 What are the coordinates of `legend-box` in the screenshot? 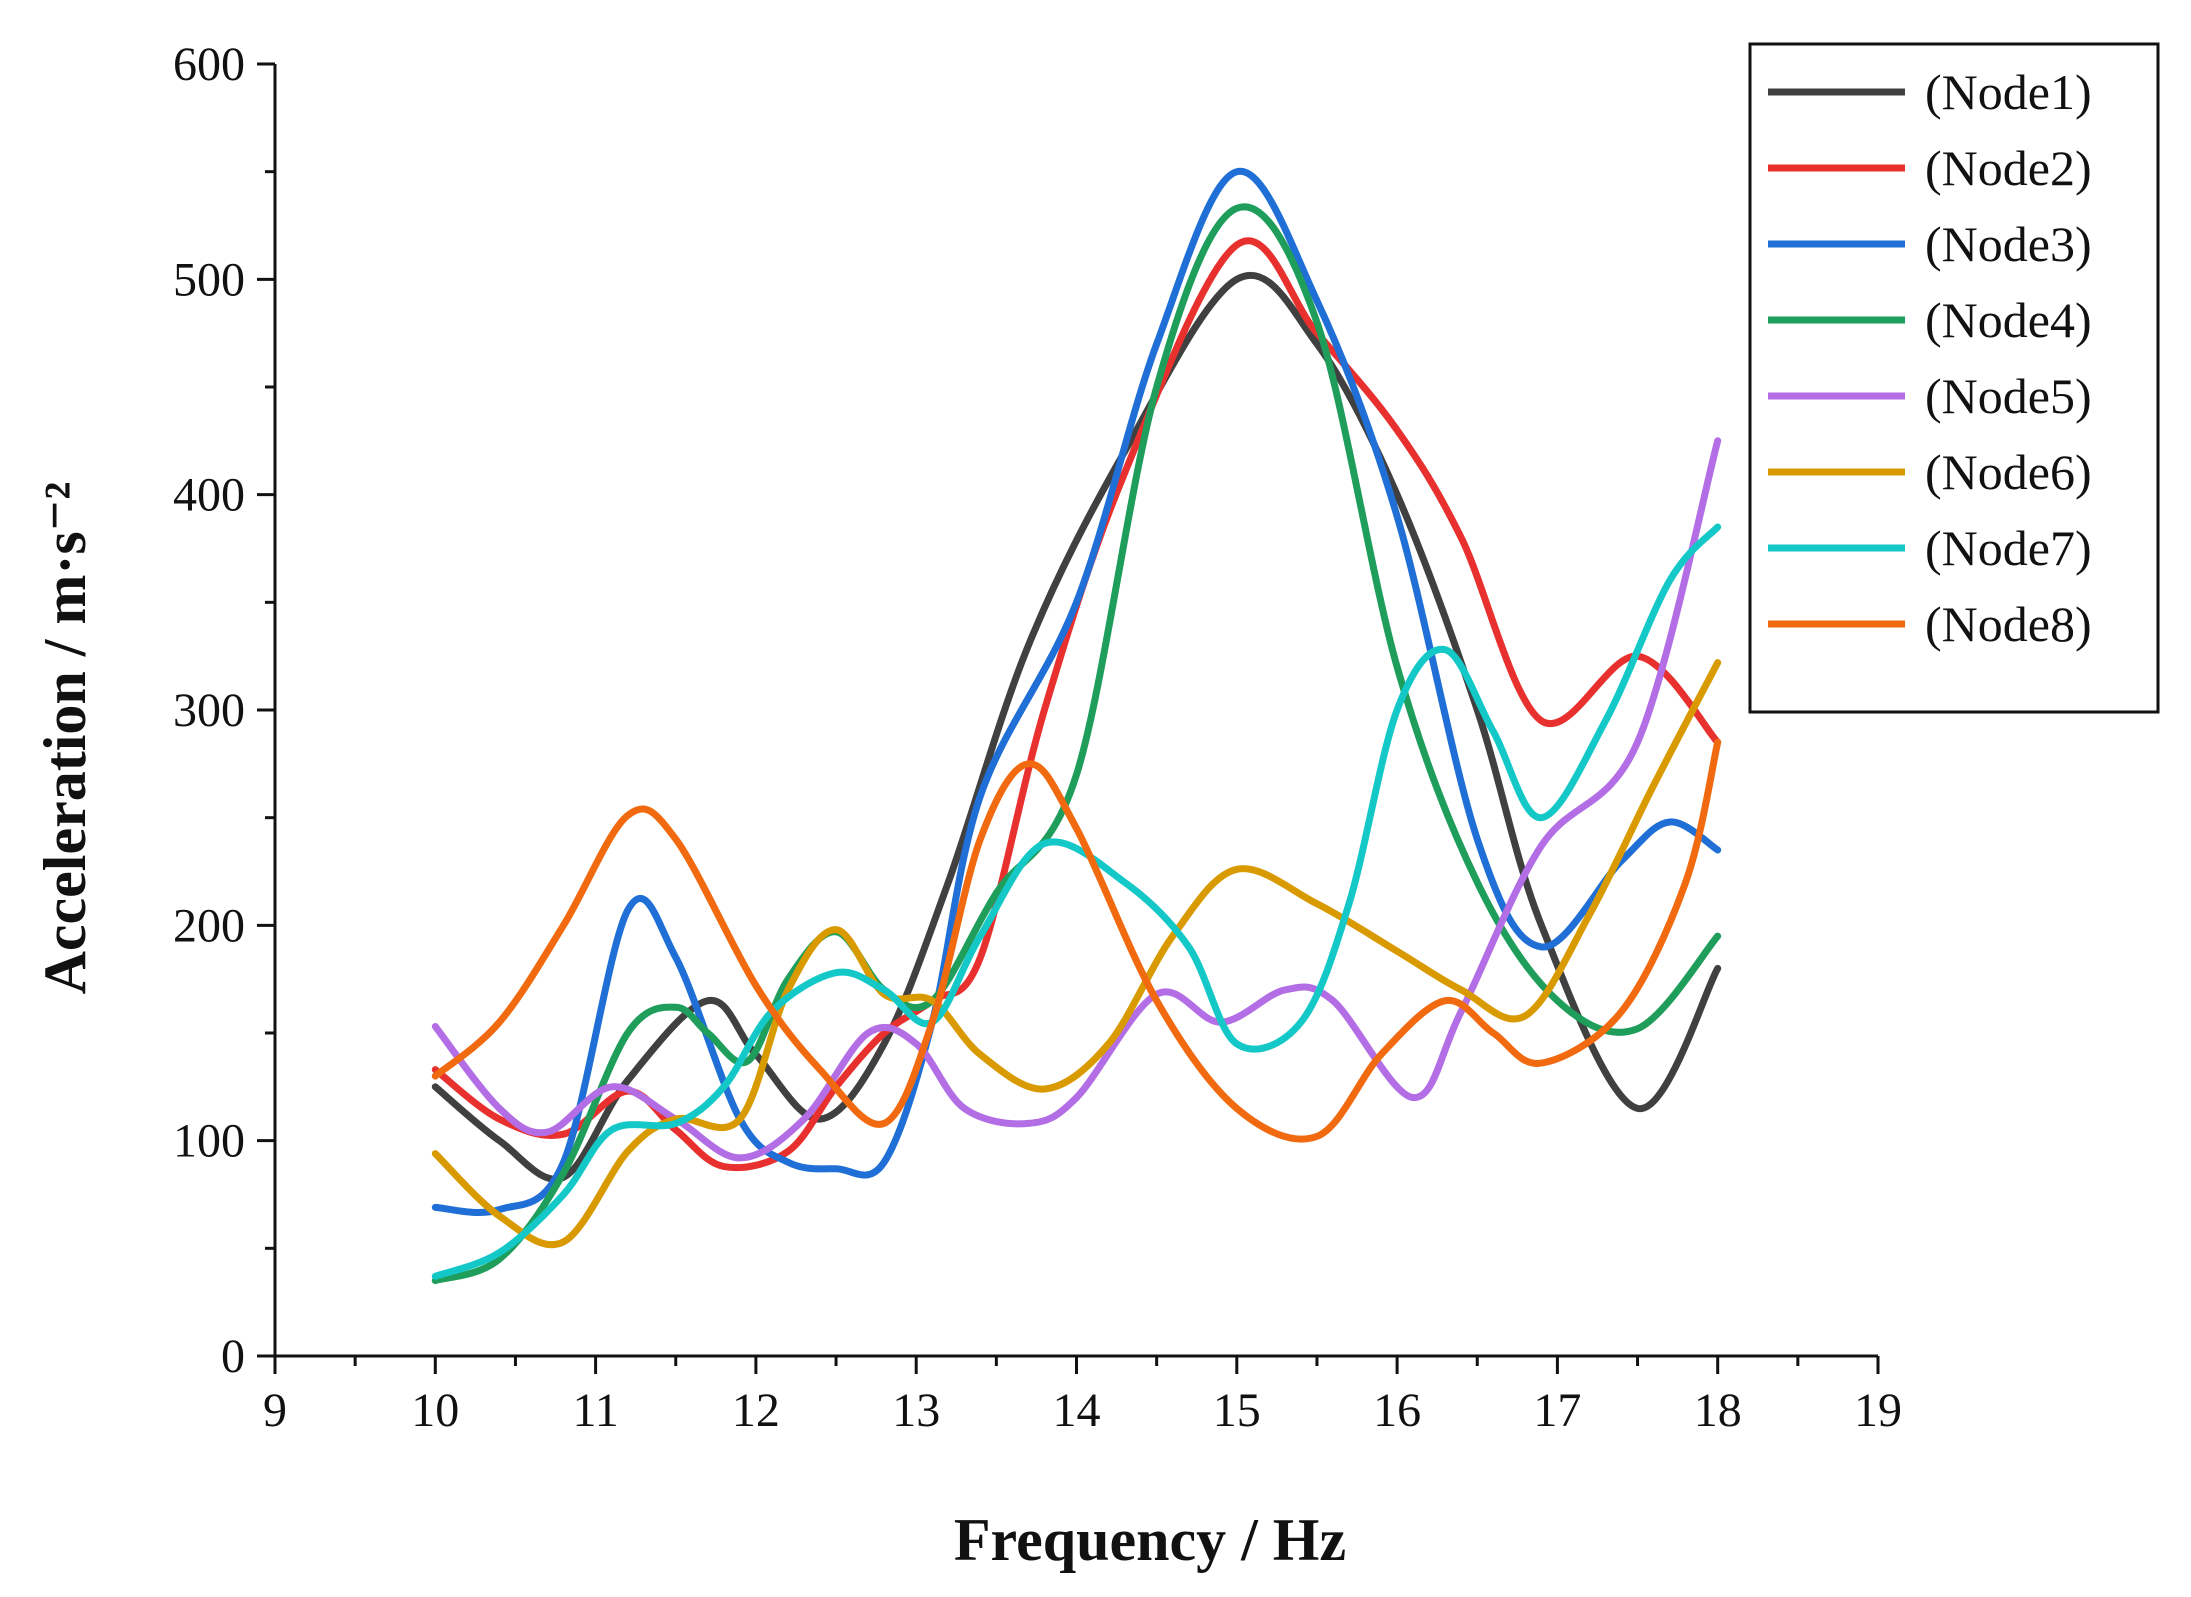 It's located at (1954, 378).